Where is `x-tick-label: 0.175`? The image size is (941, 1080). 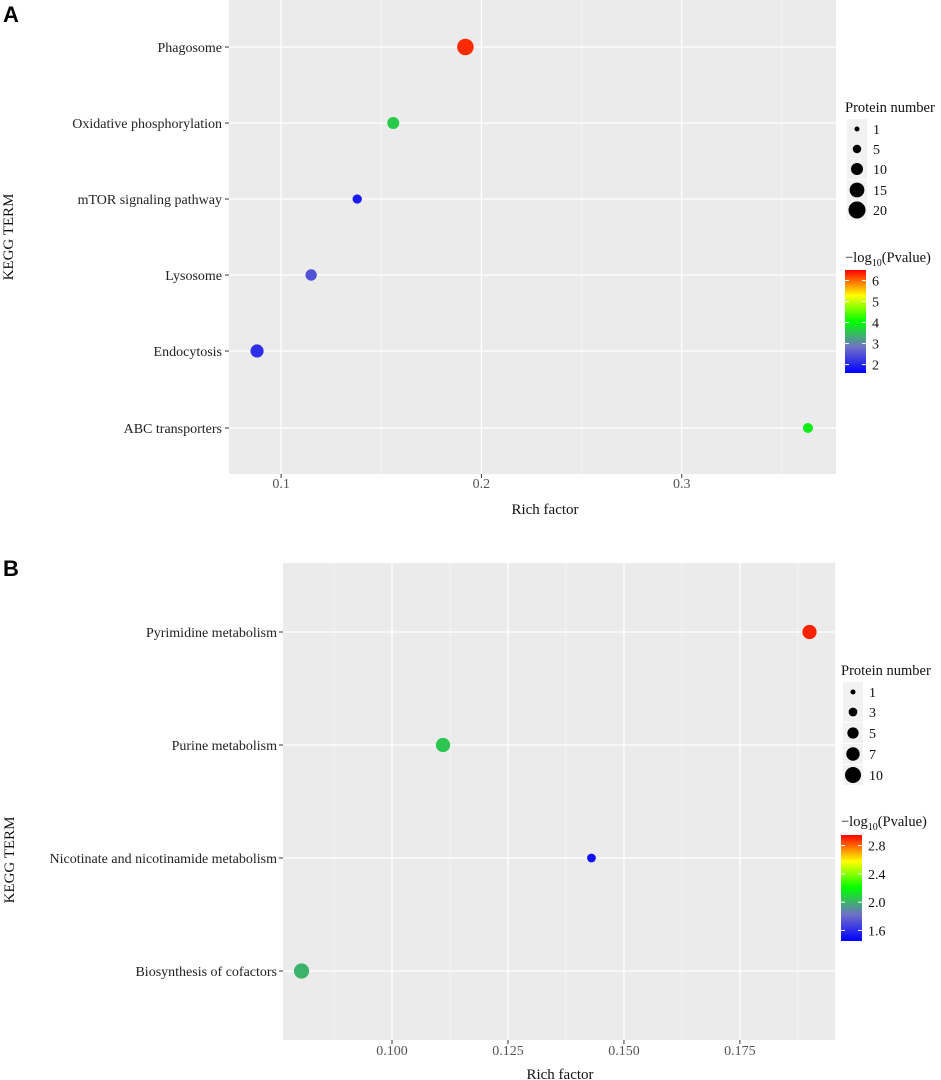 x-tick-label: 0.175 is located at coordinates (740, 1051).